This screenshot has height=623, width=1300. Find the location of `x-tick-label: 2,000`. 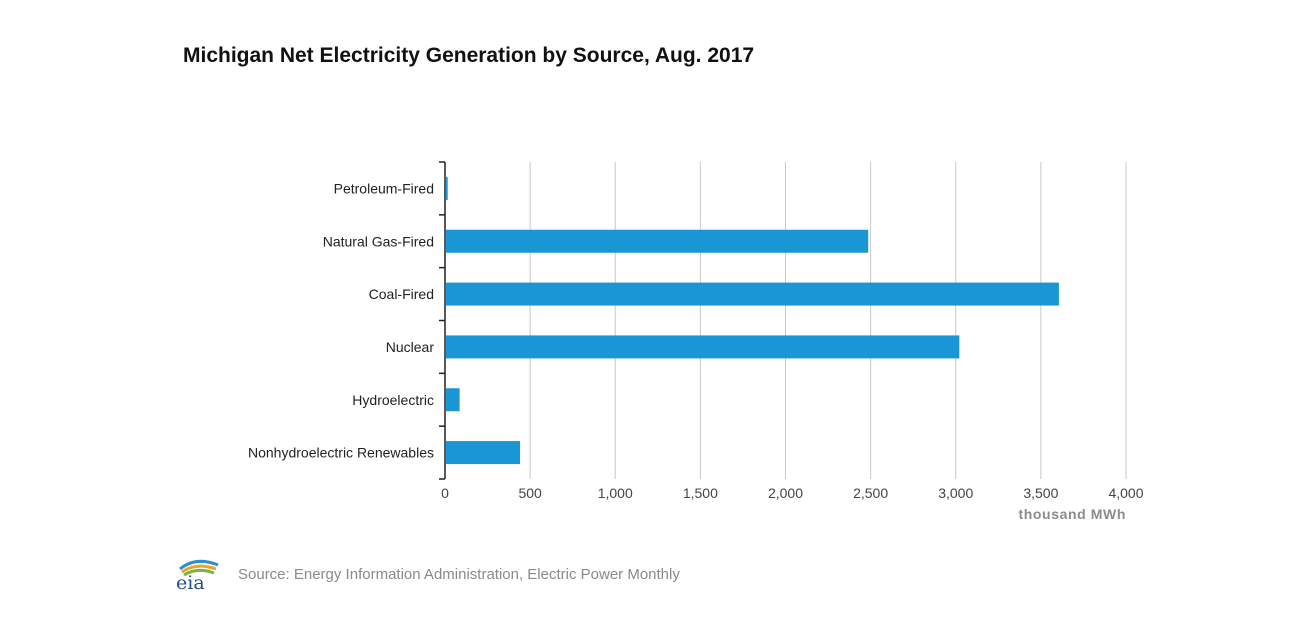

x-tick-label: 2,000 is located at coordinates (785, 493).